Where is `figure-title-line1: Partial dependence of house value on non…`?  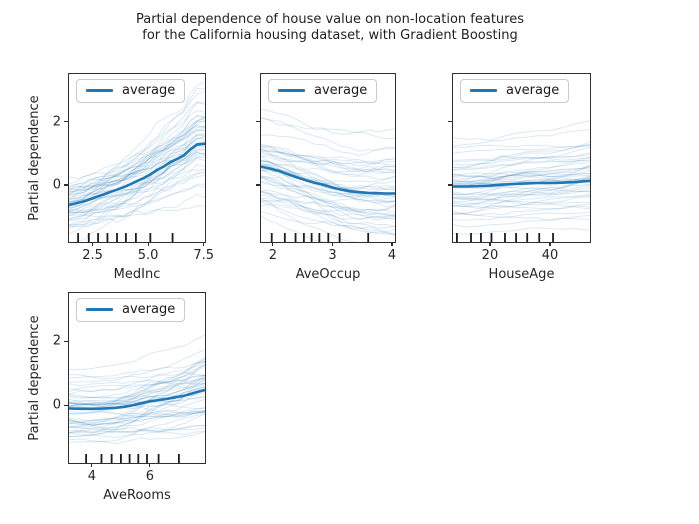
figure-title-line1: Partial dependence of house value on non… is located at coordinates (329, 19).